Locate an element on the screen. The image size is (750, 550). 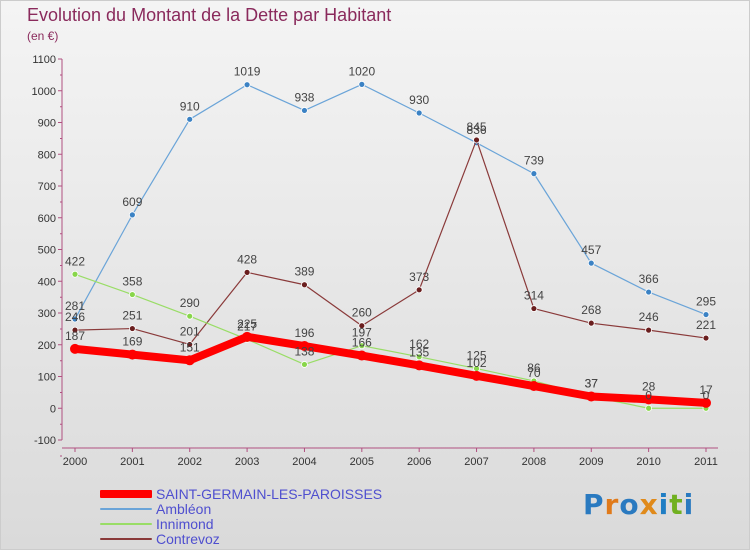
data-label: 457 is located at coordinates (591, 250).